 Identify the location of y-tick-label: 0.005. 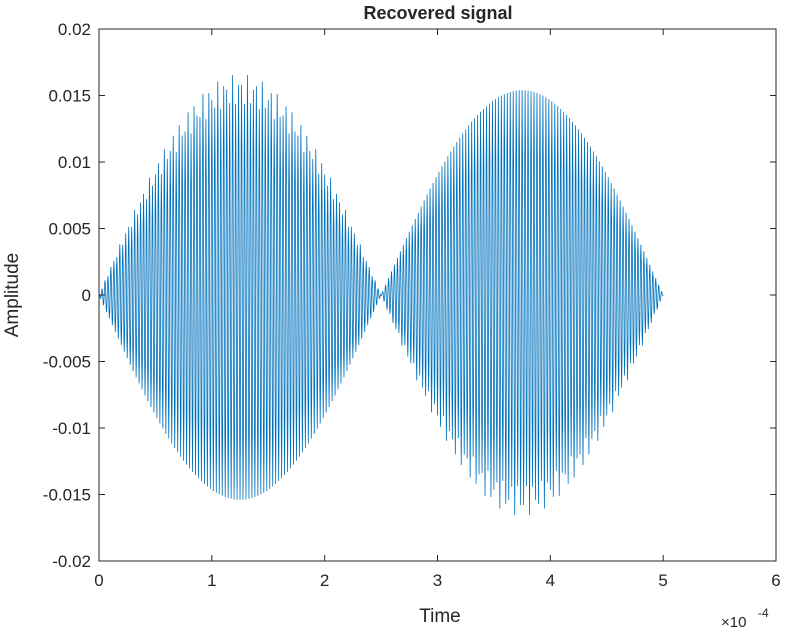
(69, 229).